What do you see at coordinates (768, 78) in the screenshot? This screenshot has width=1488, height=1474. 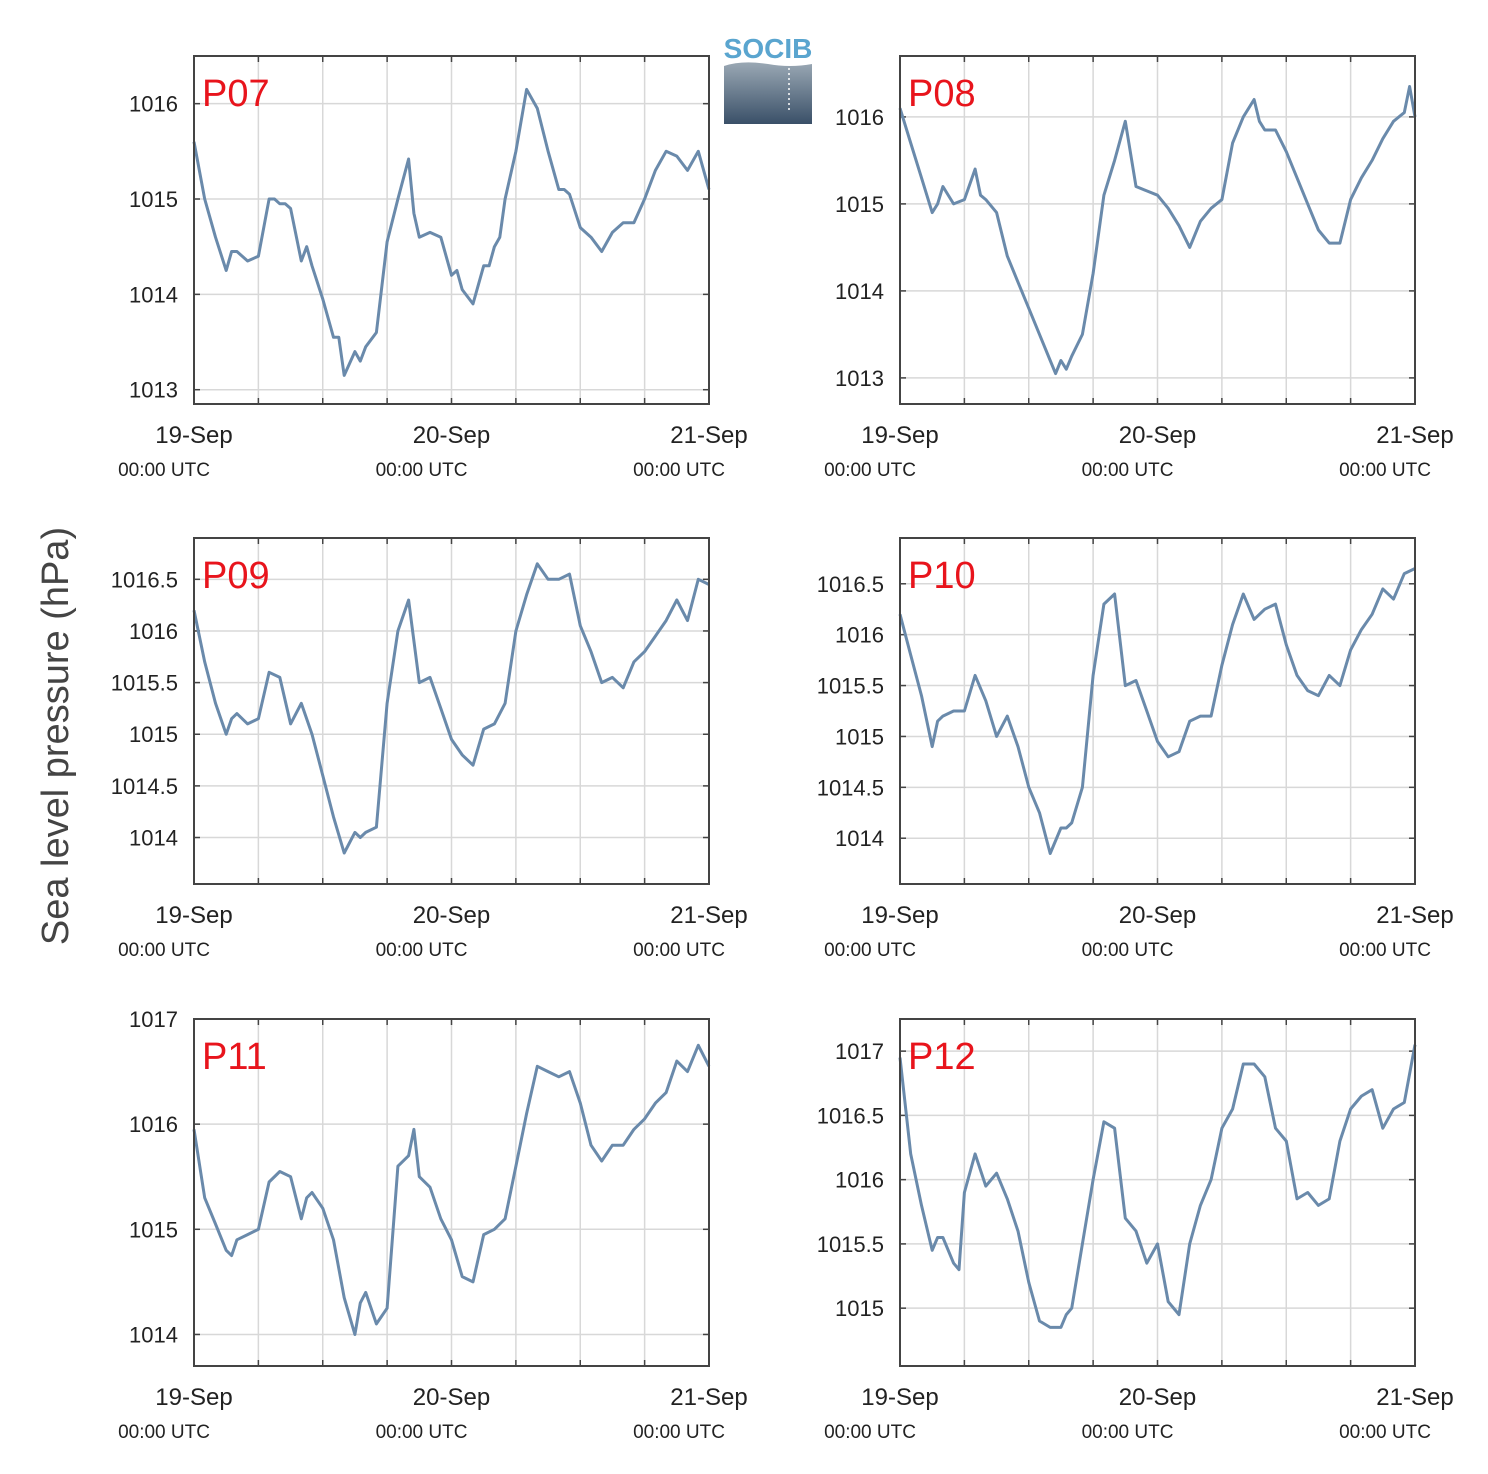 I see `socib-logo: SOCIB` at bounding box center [768, 78].